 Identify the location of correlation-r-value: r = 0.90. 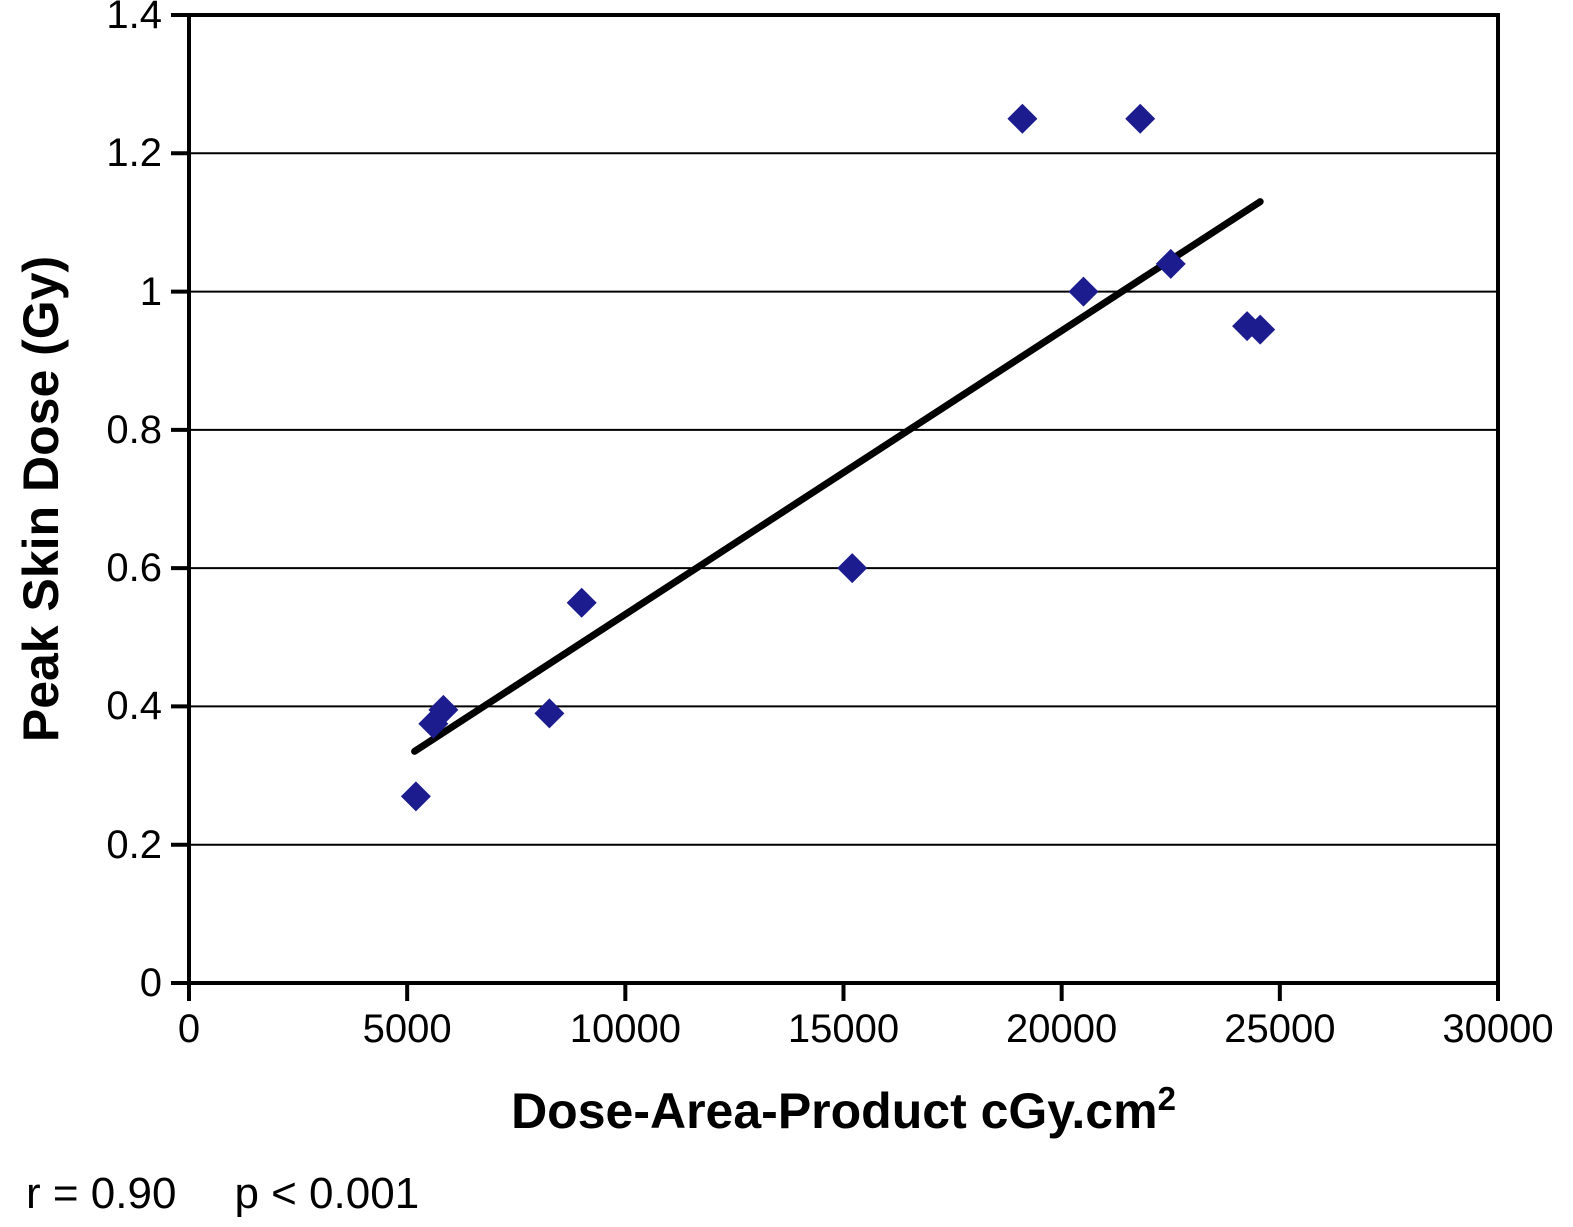
(101, 1193).